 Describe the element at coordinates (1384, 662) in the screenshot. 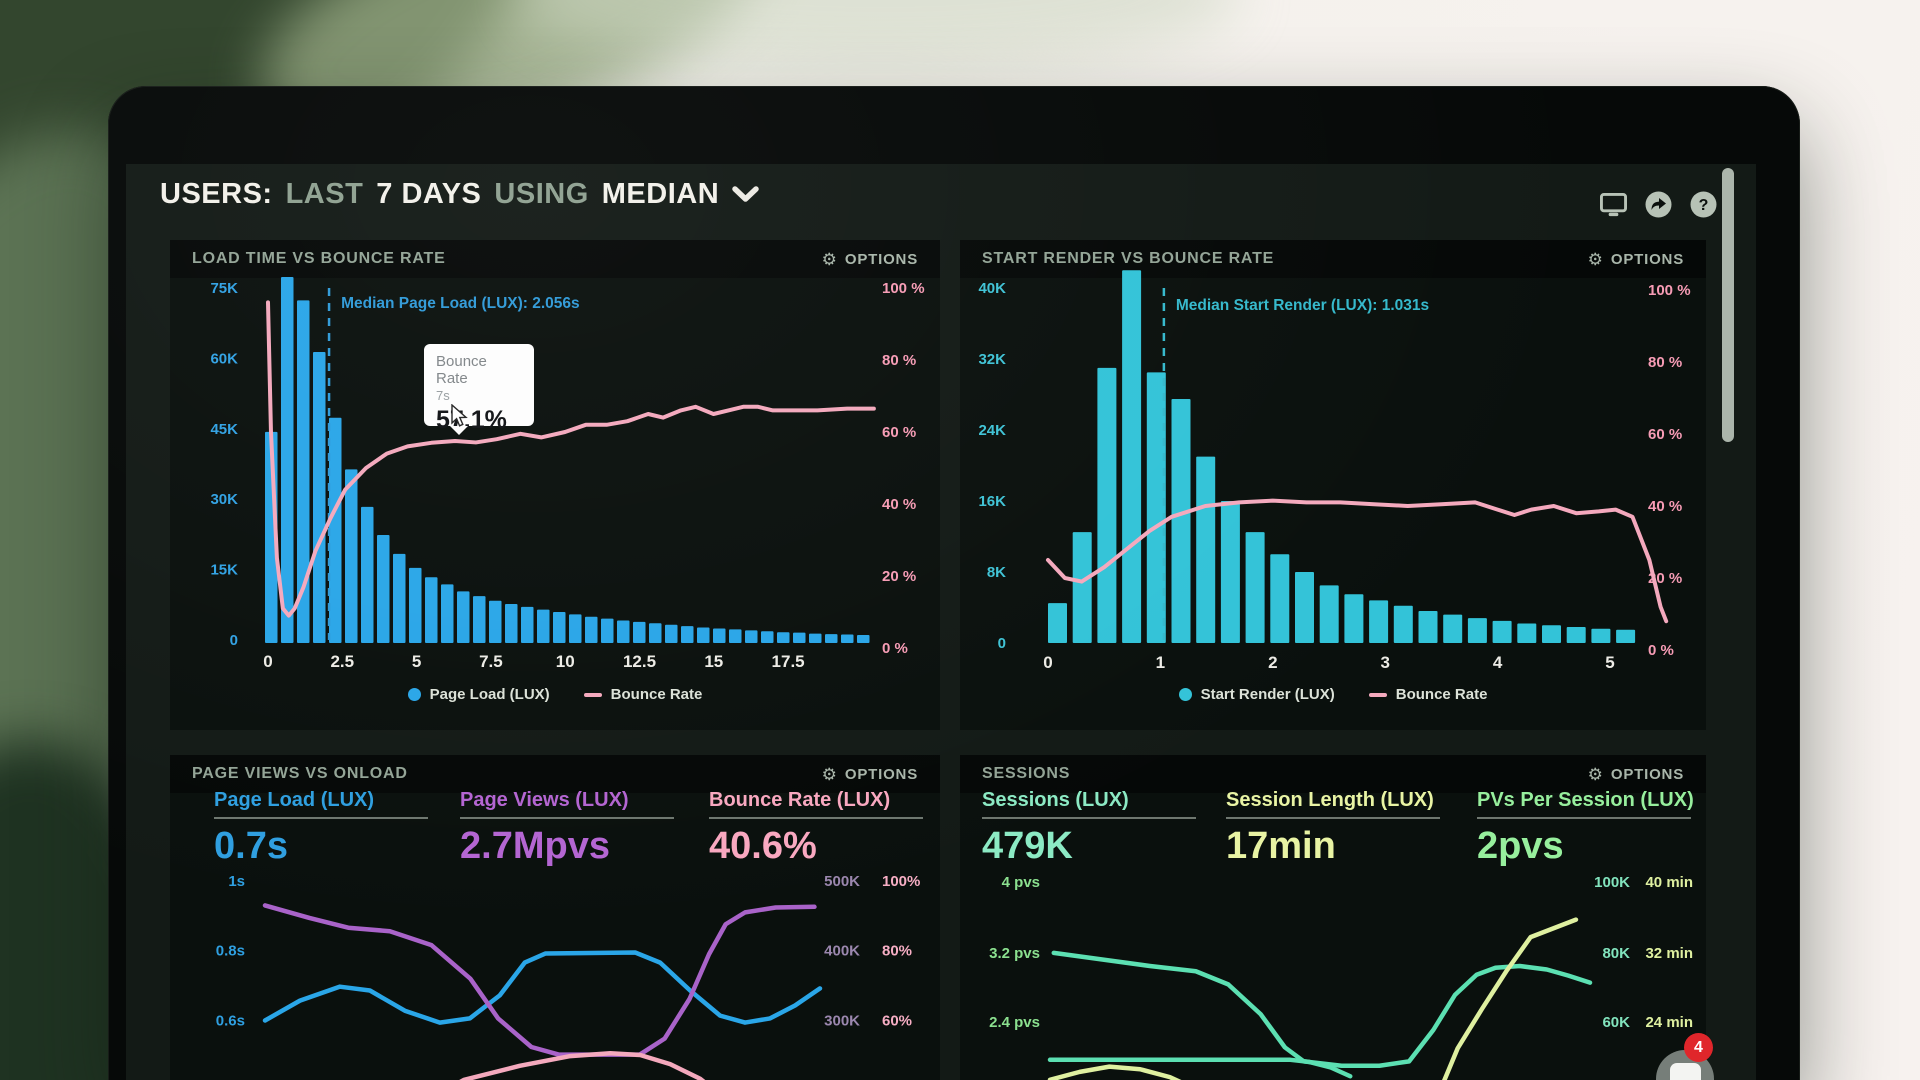

I see `x-axis-tick-label: 3` at that location.